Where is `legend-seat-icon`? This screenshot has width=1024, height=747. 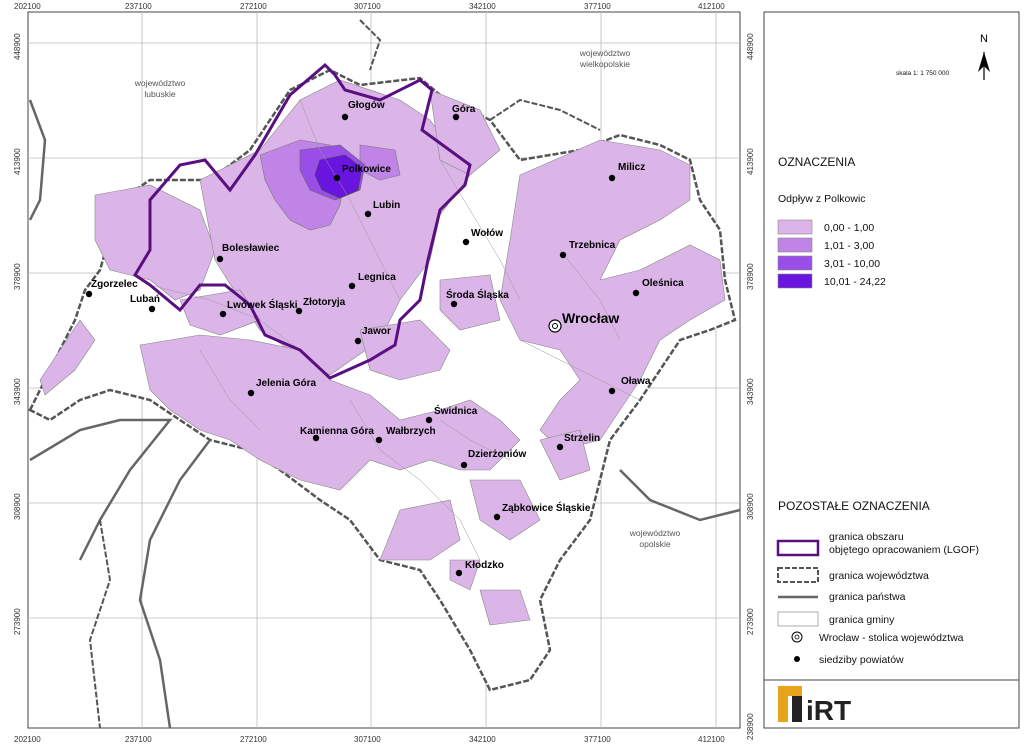
legend-seat-icon is located at coordinates (797, 659).